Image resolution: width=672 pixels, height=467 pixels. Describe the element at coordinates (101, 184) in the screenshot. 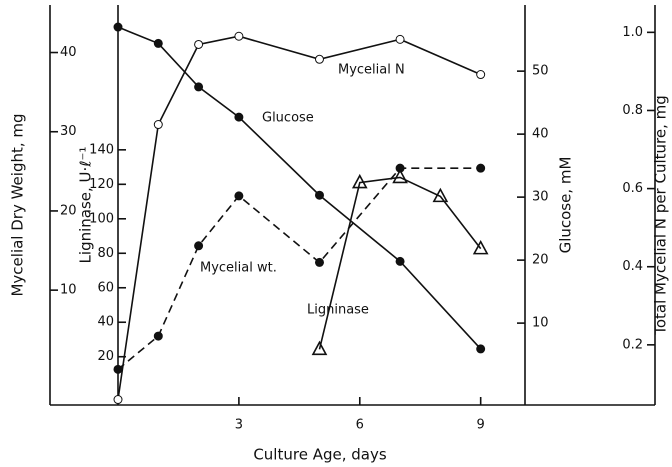

I see `y2-tick-label: 120` at that location.